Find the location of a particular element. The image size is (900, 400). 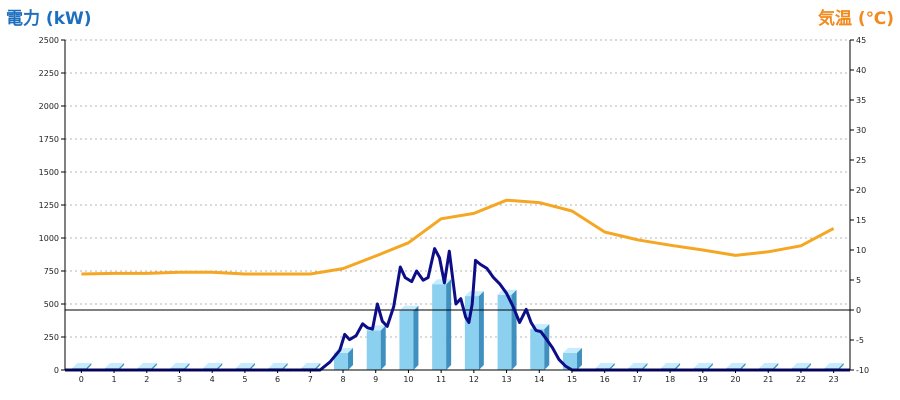

right-tick-label: 15 is located at coordinates (861, 220).